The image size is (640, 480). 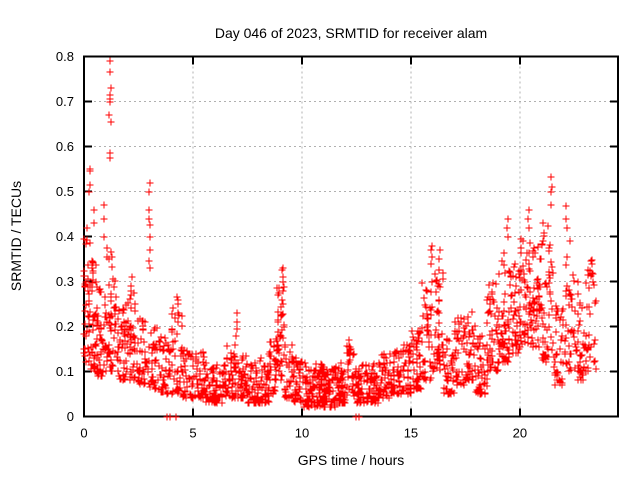 What do you see at coordinates (70, 416) in the screenshot?
I see `y-tick-label: 0` at bounding box center [70, 416].